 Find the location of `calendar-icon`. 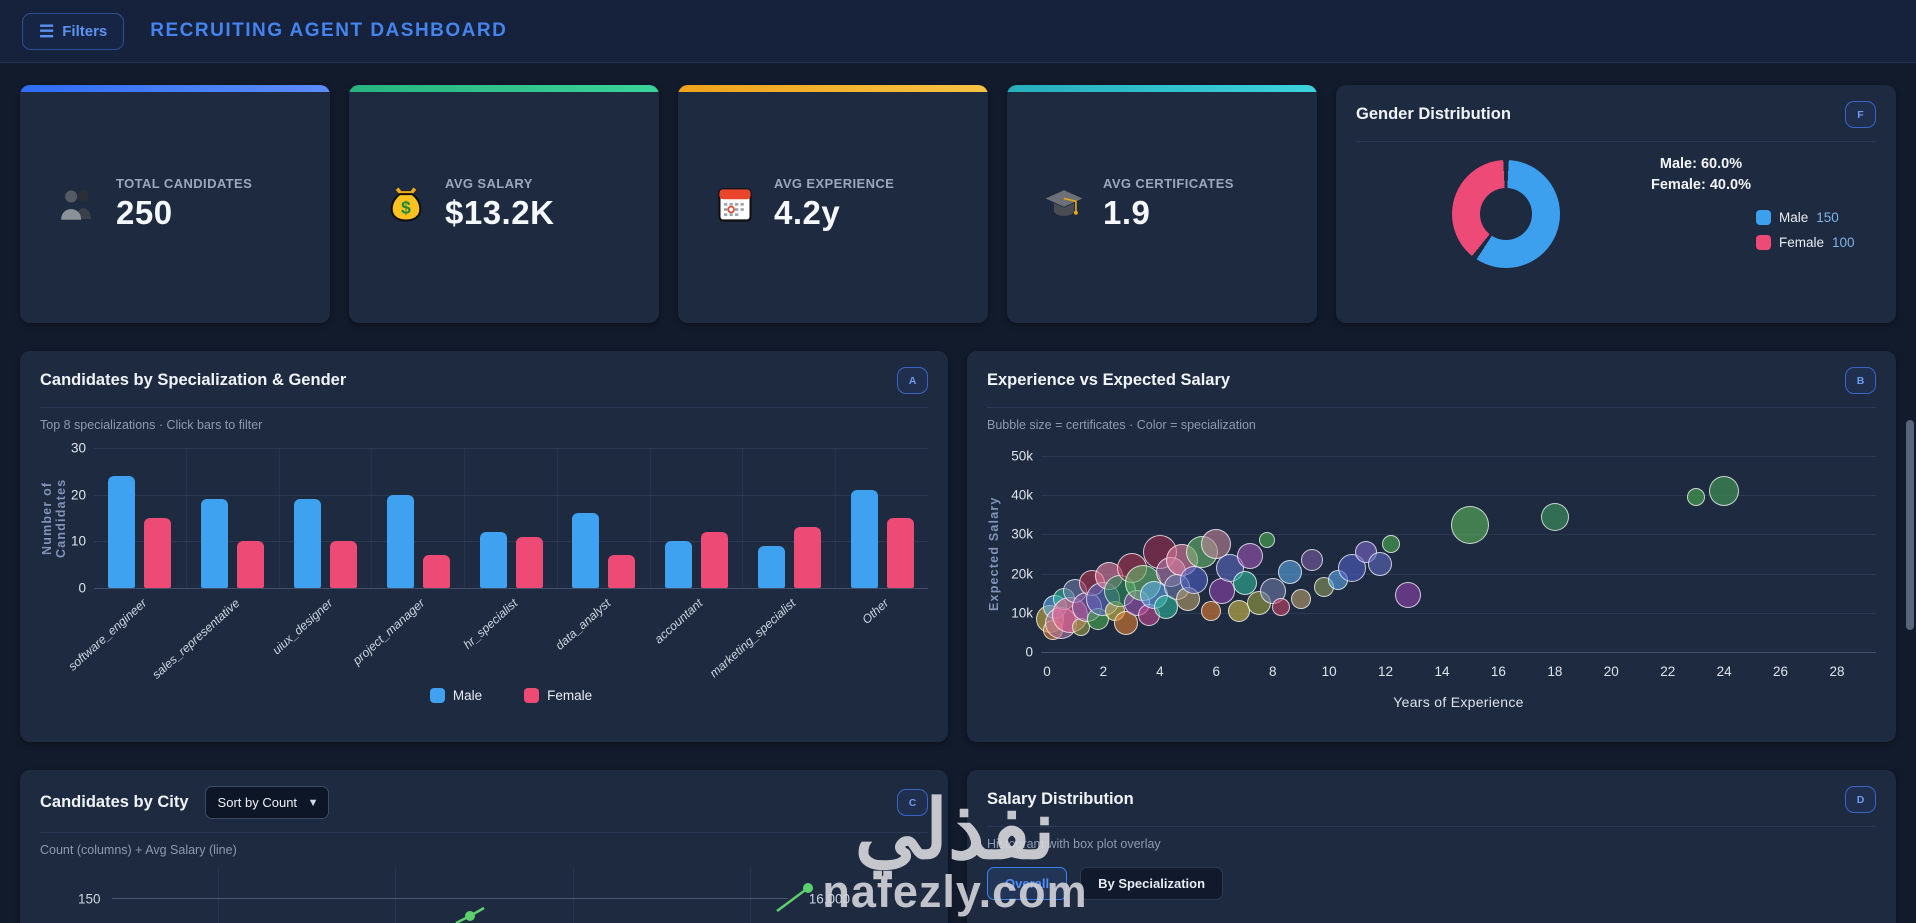

calendar-icon is located at coordinates (735, 204).